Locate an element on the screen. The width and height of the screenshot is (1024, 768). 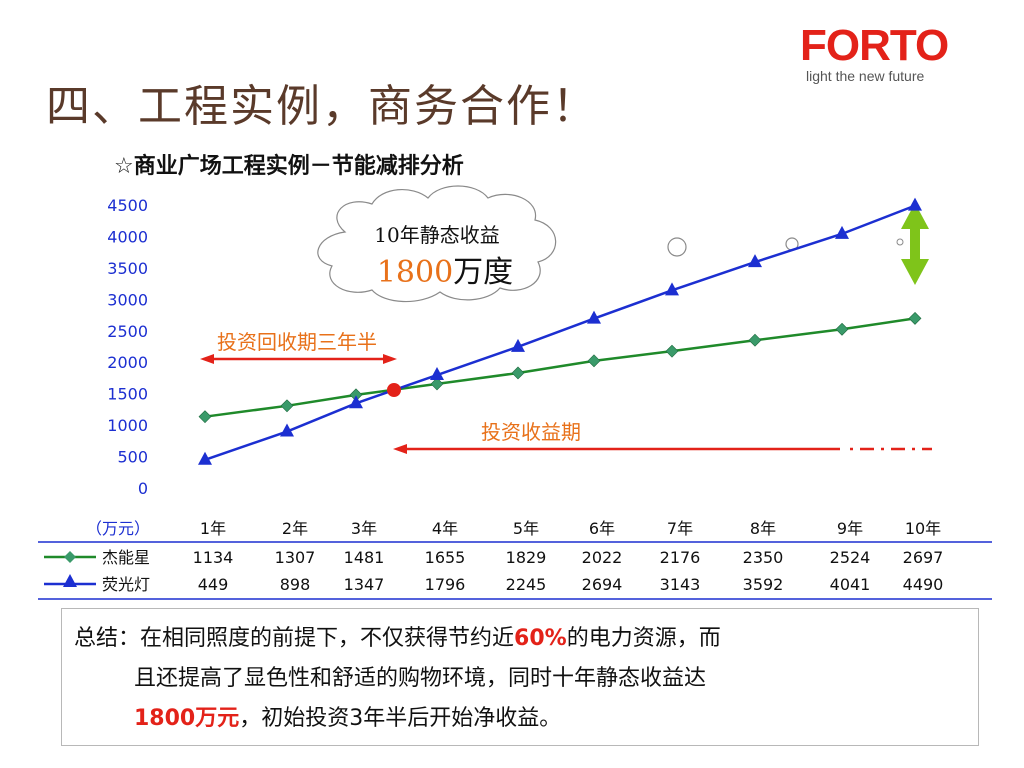
y-tick-label: 3000 is located at coordinates (127, 299).